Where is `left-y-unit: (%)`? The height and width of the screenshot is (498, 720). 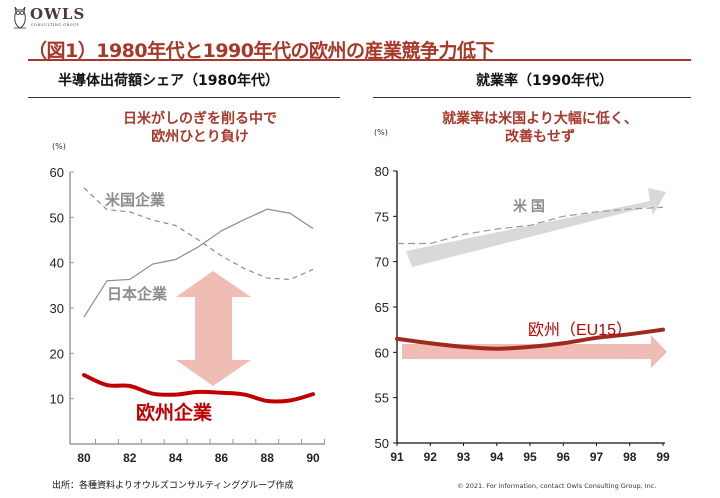 left-y-unit: (%) is located at coordinates (59, 146).